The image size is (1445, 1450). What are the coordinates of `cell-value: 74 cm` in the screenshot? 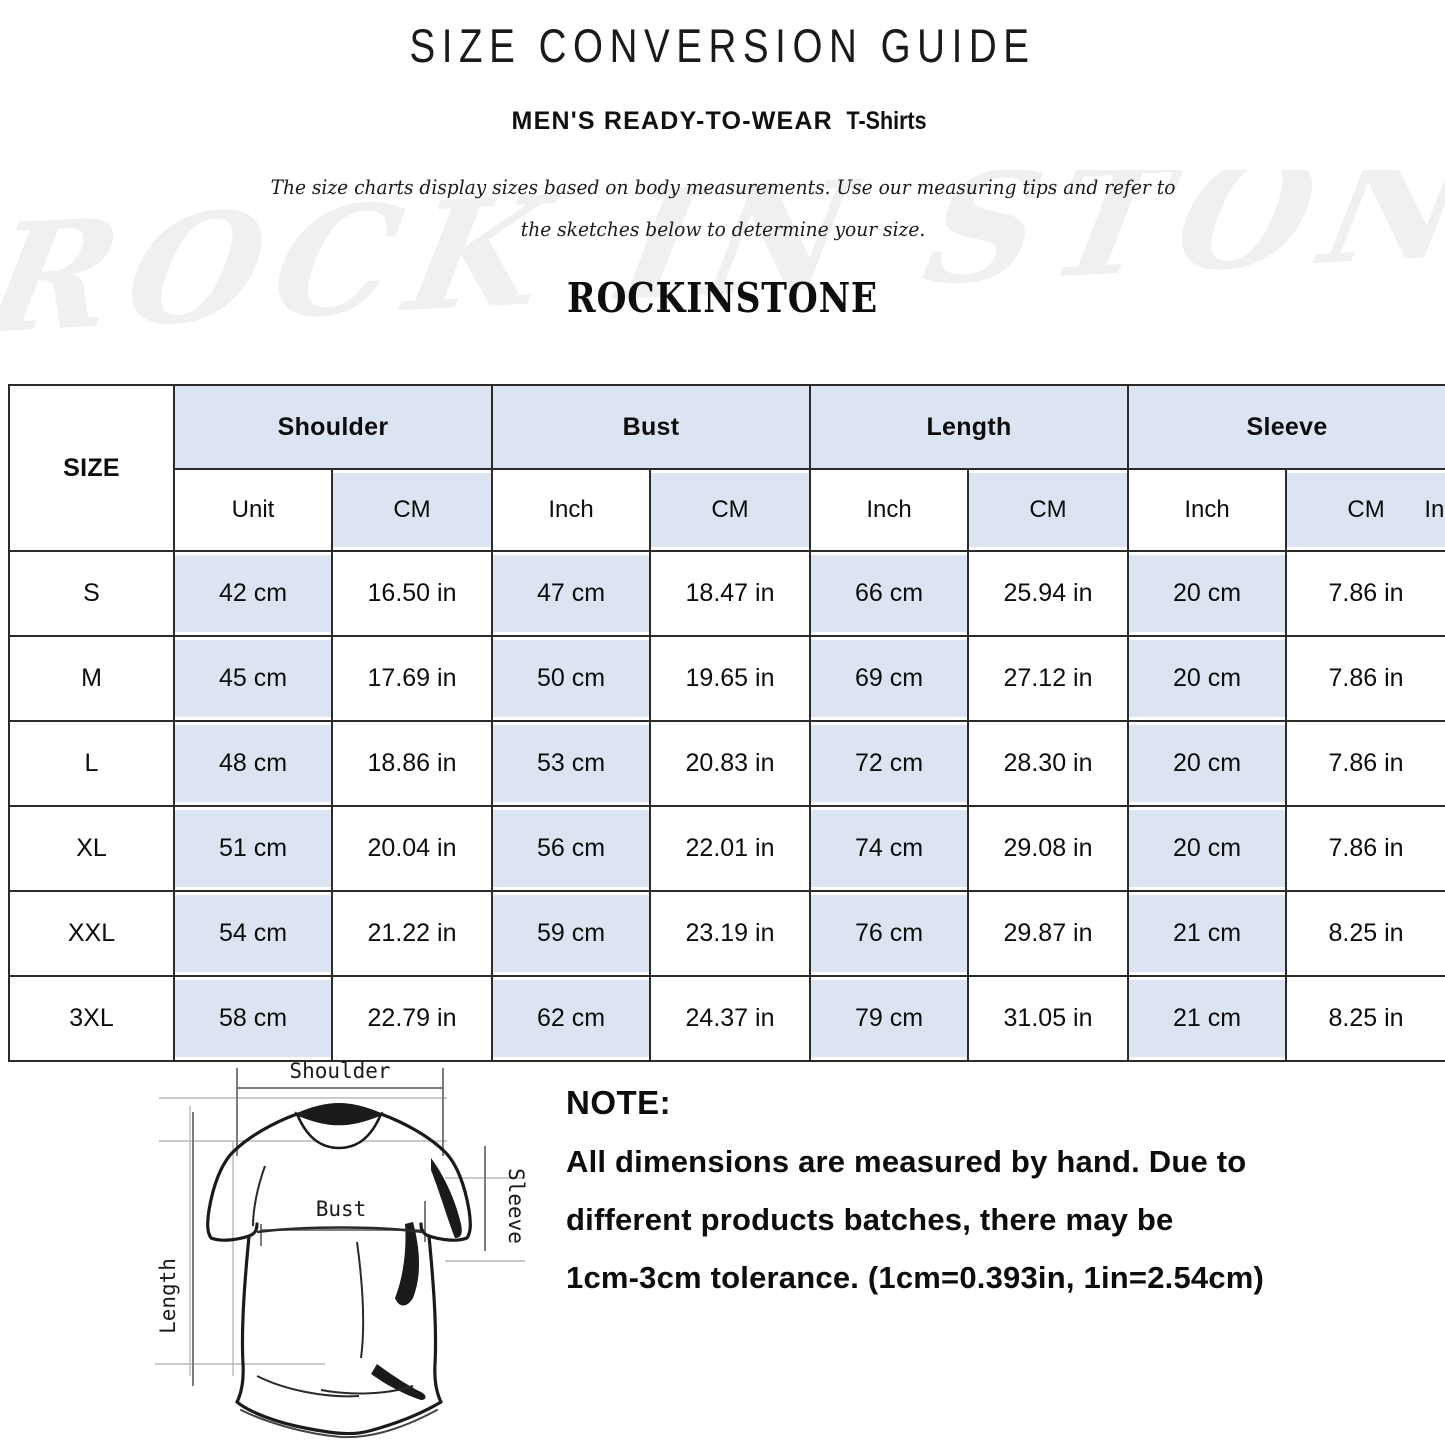 It's located at (889, 848).